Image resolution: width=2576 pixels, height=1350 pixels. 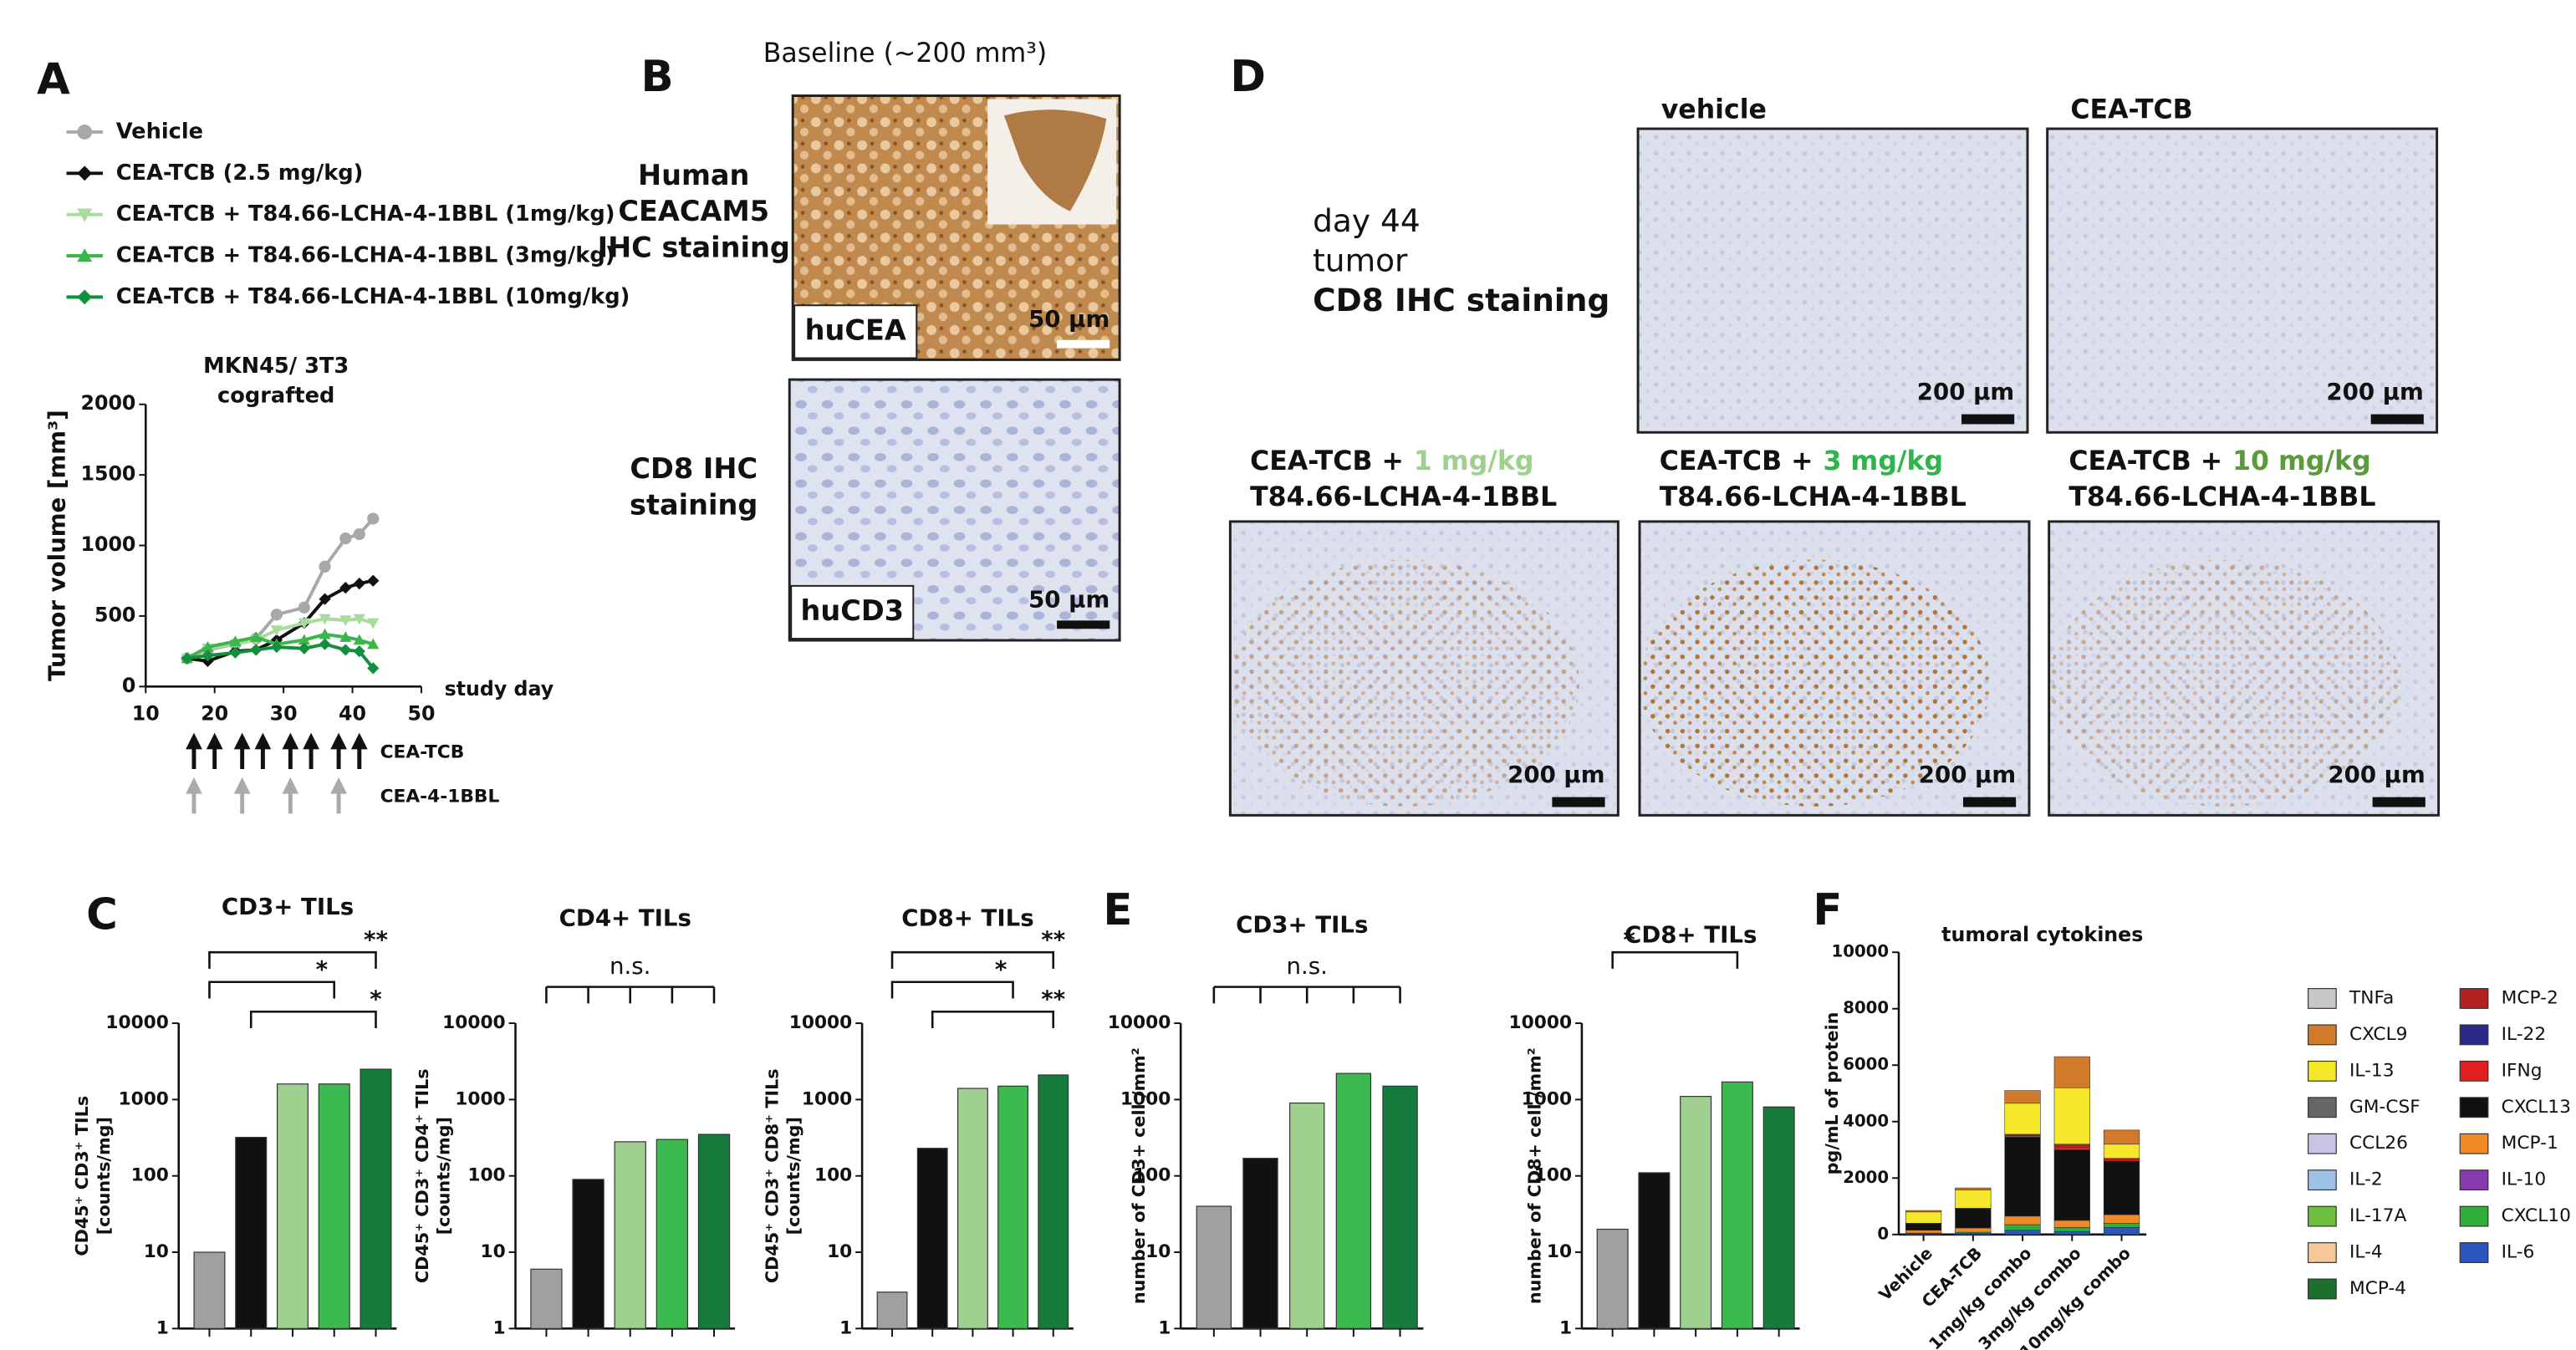 I want to click on panel-label: D, so click(x=1248, y=77).